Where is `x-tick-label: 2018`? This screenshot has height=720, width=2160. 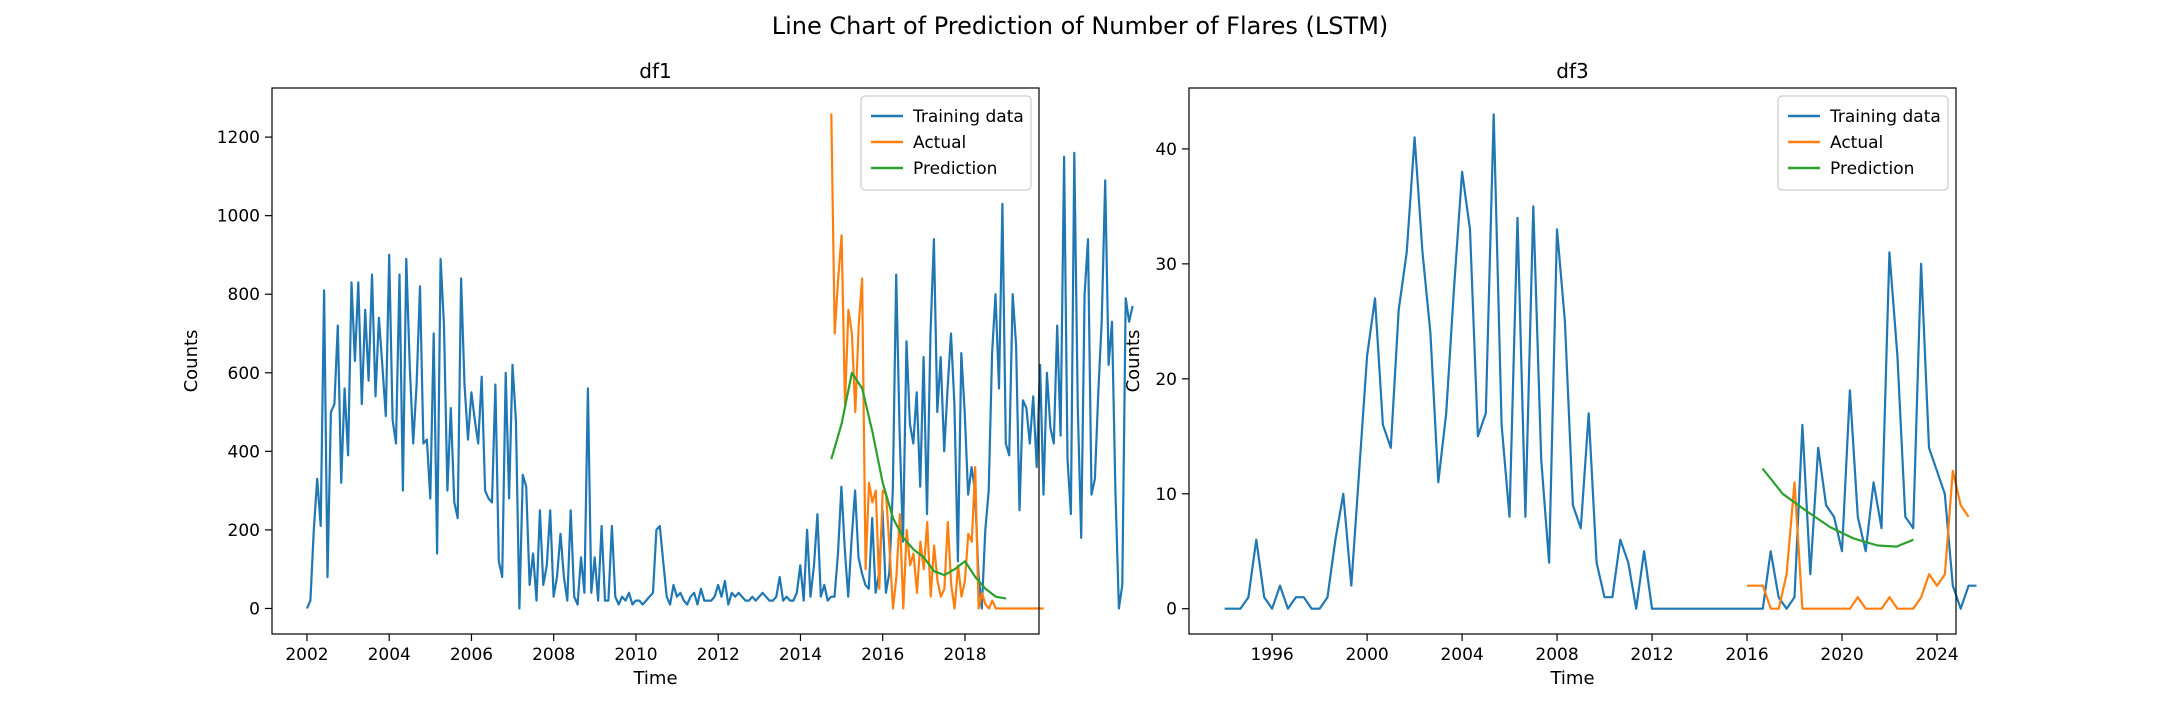
x-tick-label: 2018 is located at coordinates (964, 655).